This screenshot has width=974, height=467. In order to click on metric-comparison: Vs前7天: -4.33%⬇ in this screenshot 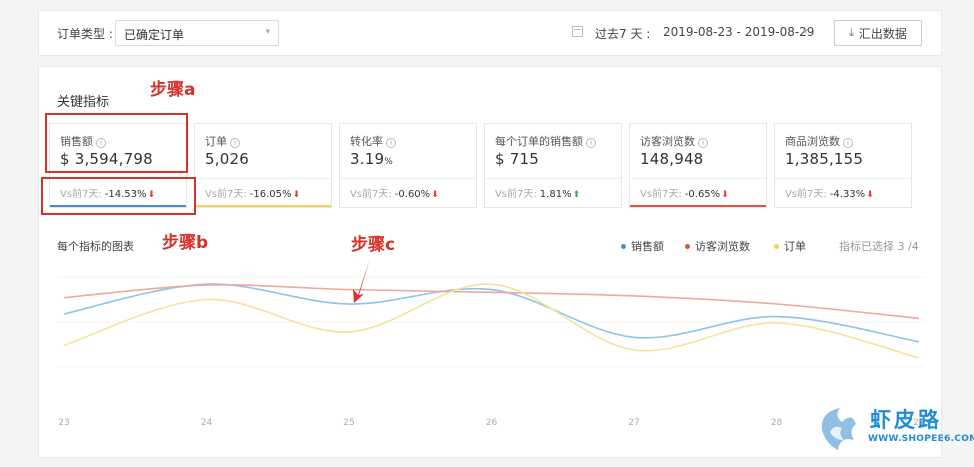, I will do `click(829, 192)`.